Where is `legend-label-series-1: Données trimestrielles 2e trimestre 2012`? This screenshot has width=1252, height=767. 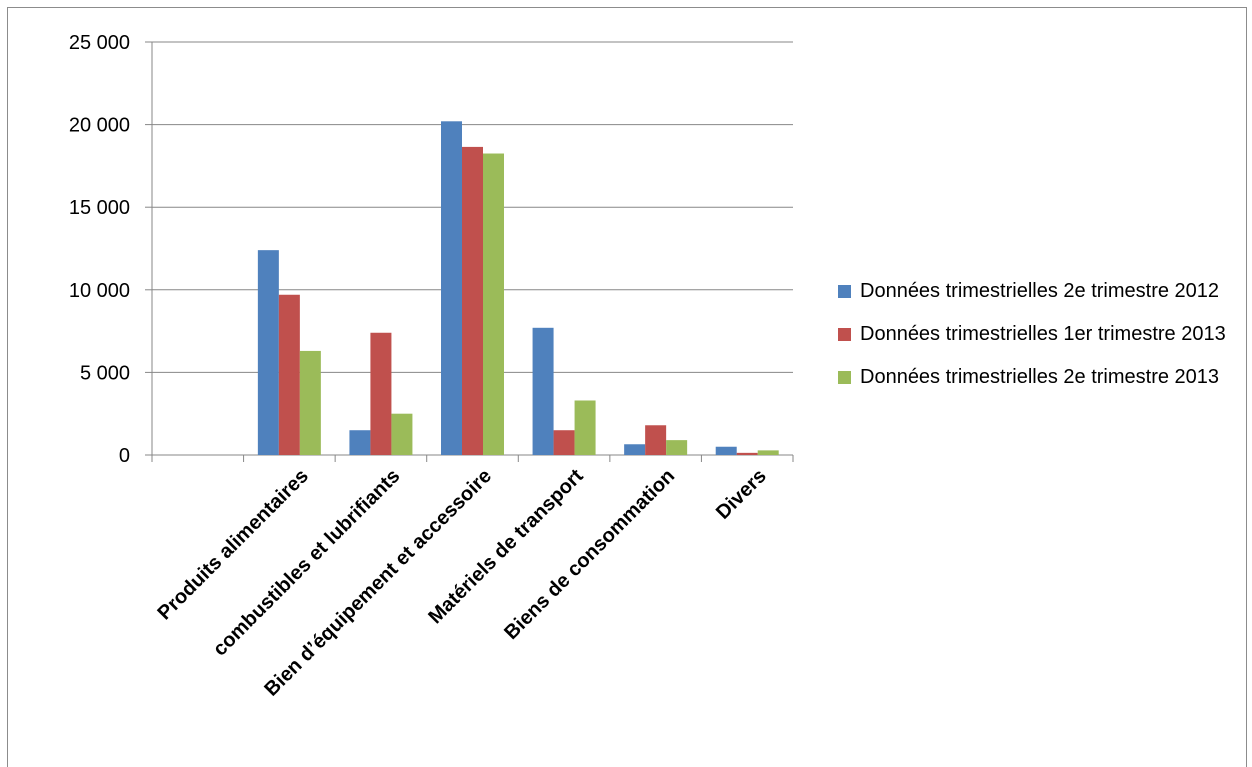 legend-label-series-1: Données trimestrielles 2e trimestre 2012 is located at coordinates (1040, 291).